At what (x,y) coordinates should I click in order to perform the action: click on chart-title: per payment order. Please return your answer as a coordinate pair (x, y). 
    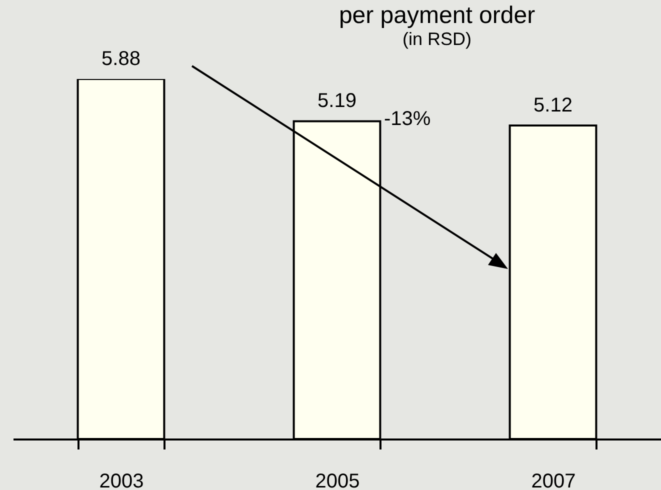
    Looking at the image, I should click on (437, 15).